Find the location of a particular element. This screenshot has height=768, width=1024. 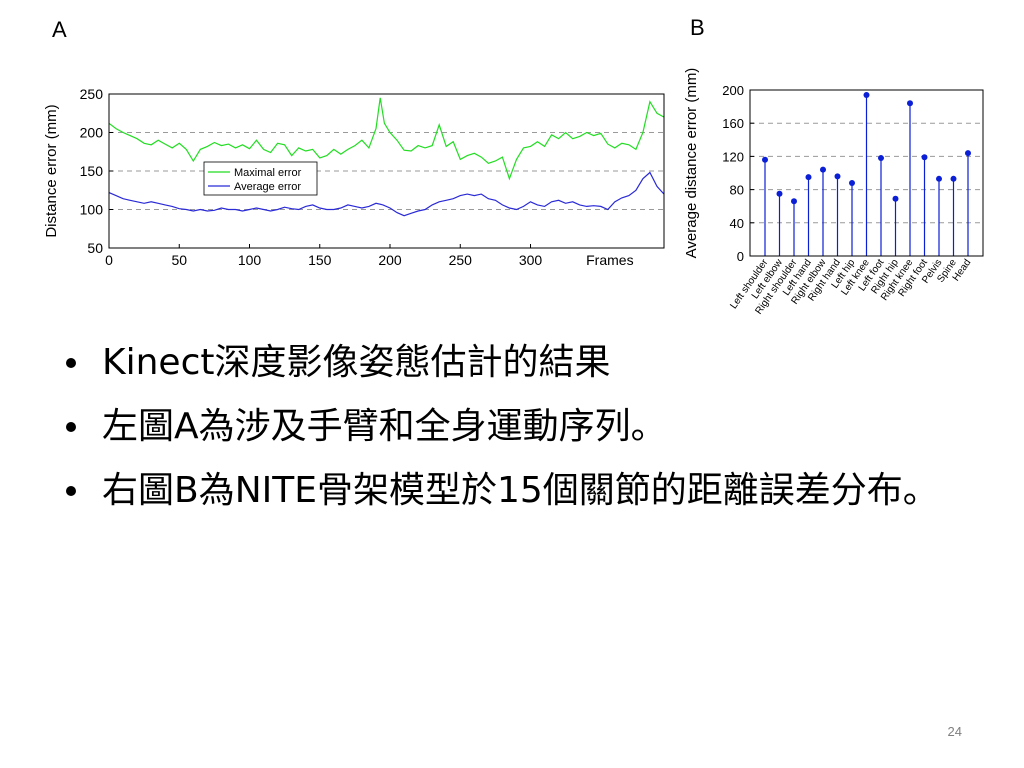

page-number: 24 is located at coordinates (954, 731).